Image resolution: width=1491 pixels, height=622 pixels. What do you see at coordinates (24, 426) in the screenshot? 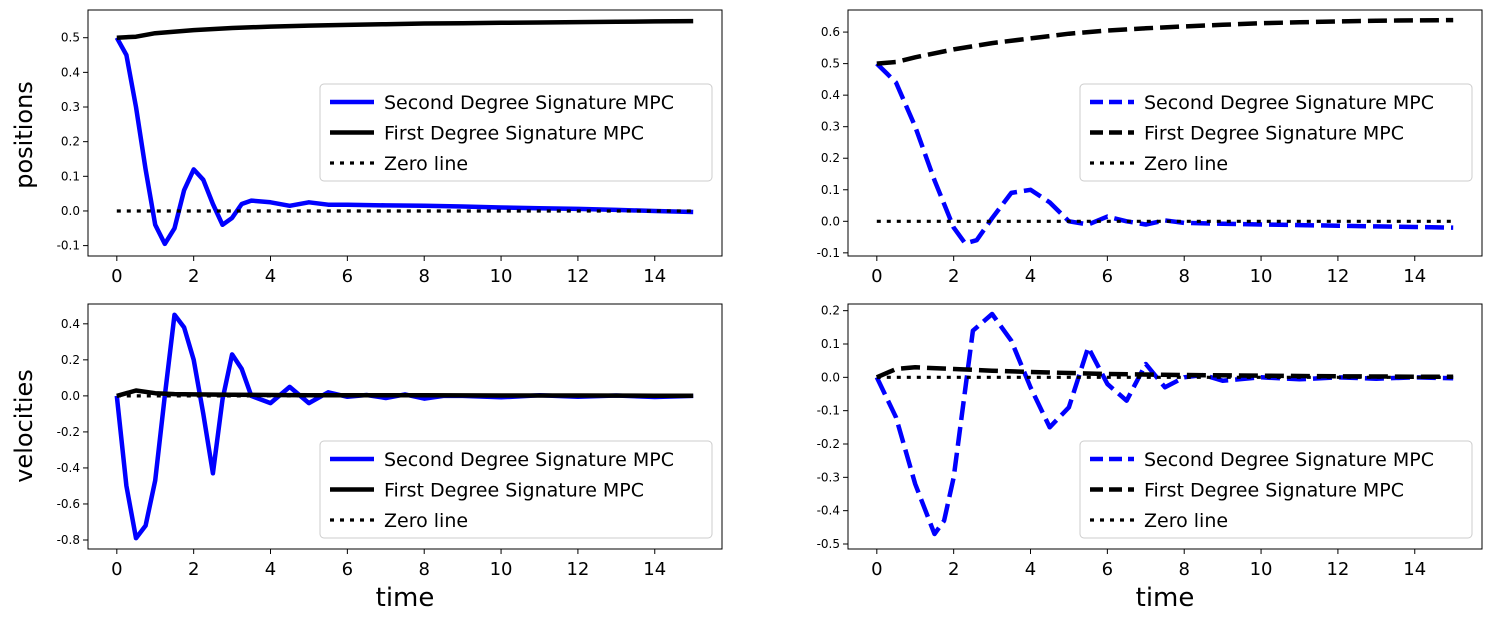
I see `row-label-velocities: velocities` at bounding box center [24, 426].